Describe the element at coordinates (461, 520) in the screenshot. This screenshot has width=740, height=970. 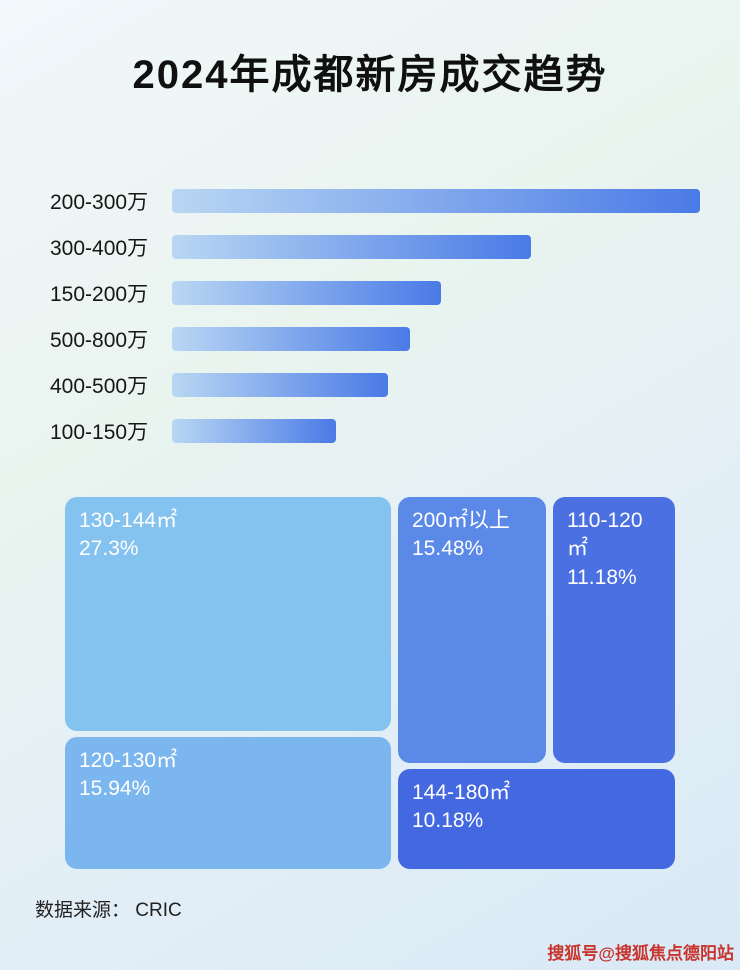
I see `treemap-block-label: 200㎡以上` at that location.